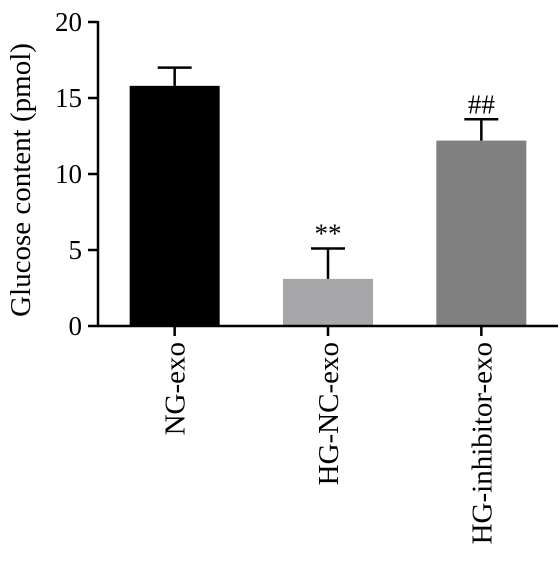 Image resolution: width=560 pixels, height=587 pixels. What do you see at coordinates (482, 443) in the screenshot?
I see `x-category-label: HG-inhibitor-exo` at bounding box center [482, 443].